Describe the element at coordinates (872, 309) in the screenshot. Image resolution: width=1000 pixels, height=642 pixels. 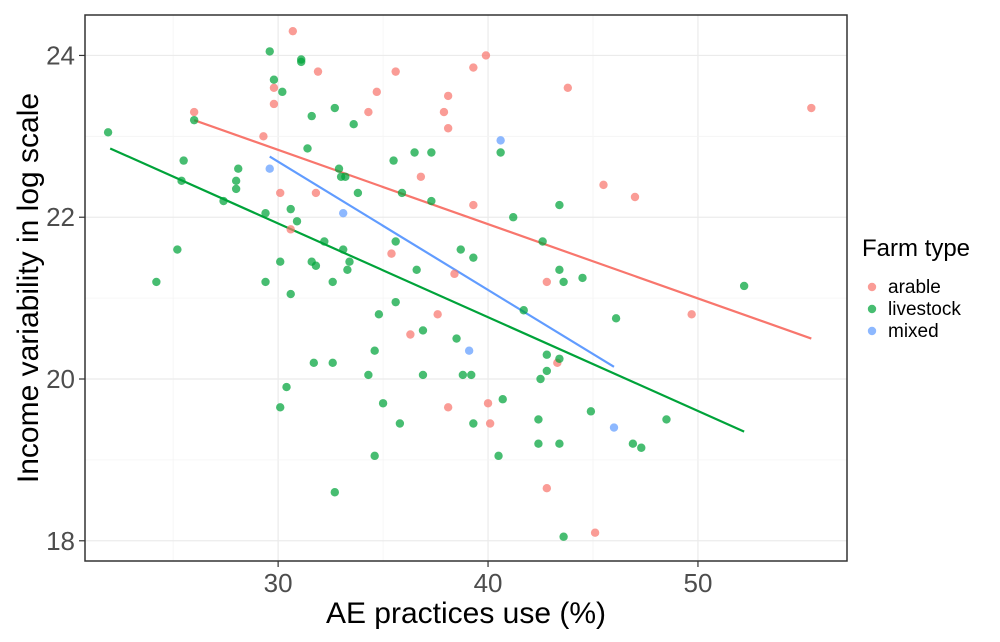
I see `legend-key-livestock` at that location.